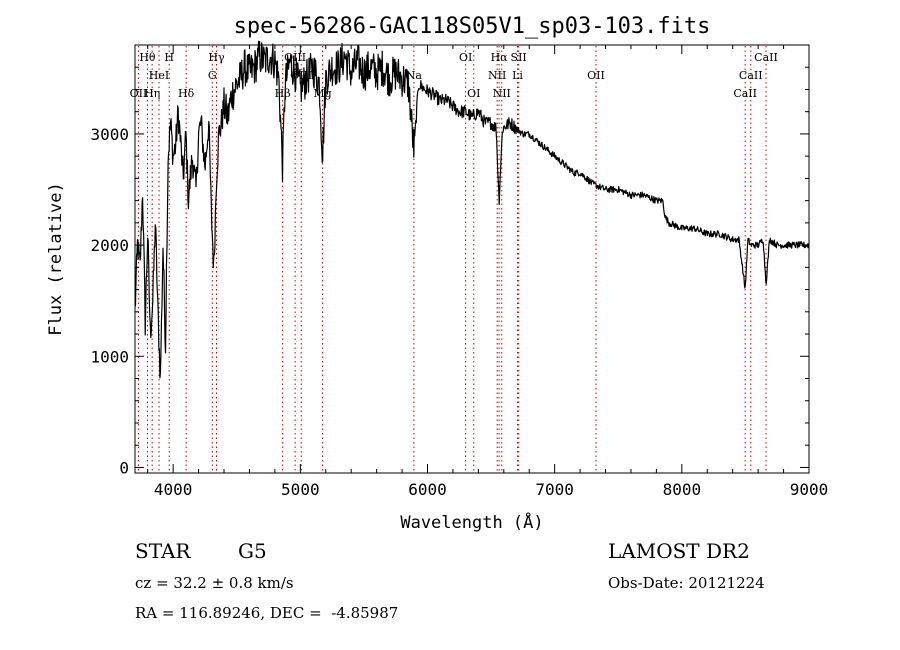 The image size is (900, 650). What do you see at coordinates (283, 93) in the screenshot?
I see `line-label: Hβ` at bounding box center [283, 93].